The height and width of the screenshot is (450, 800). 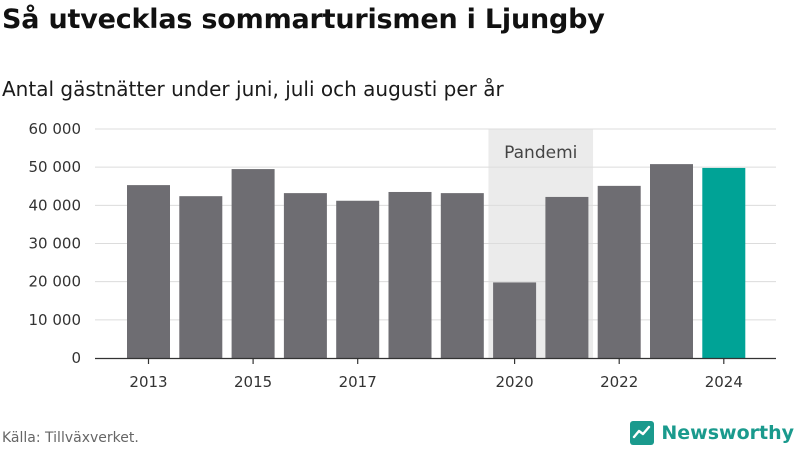 What do you see at coordinates (55, 205) in the screenshot?
I see `y-tick-label: 40 000` at bounding box center [55, 205].